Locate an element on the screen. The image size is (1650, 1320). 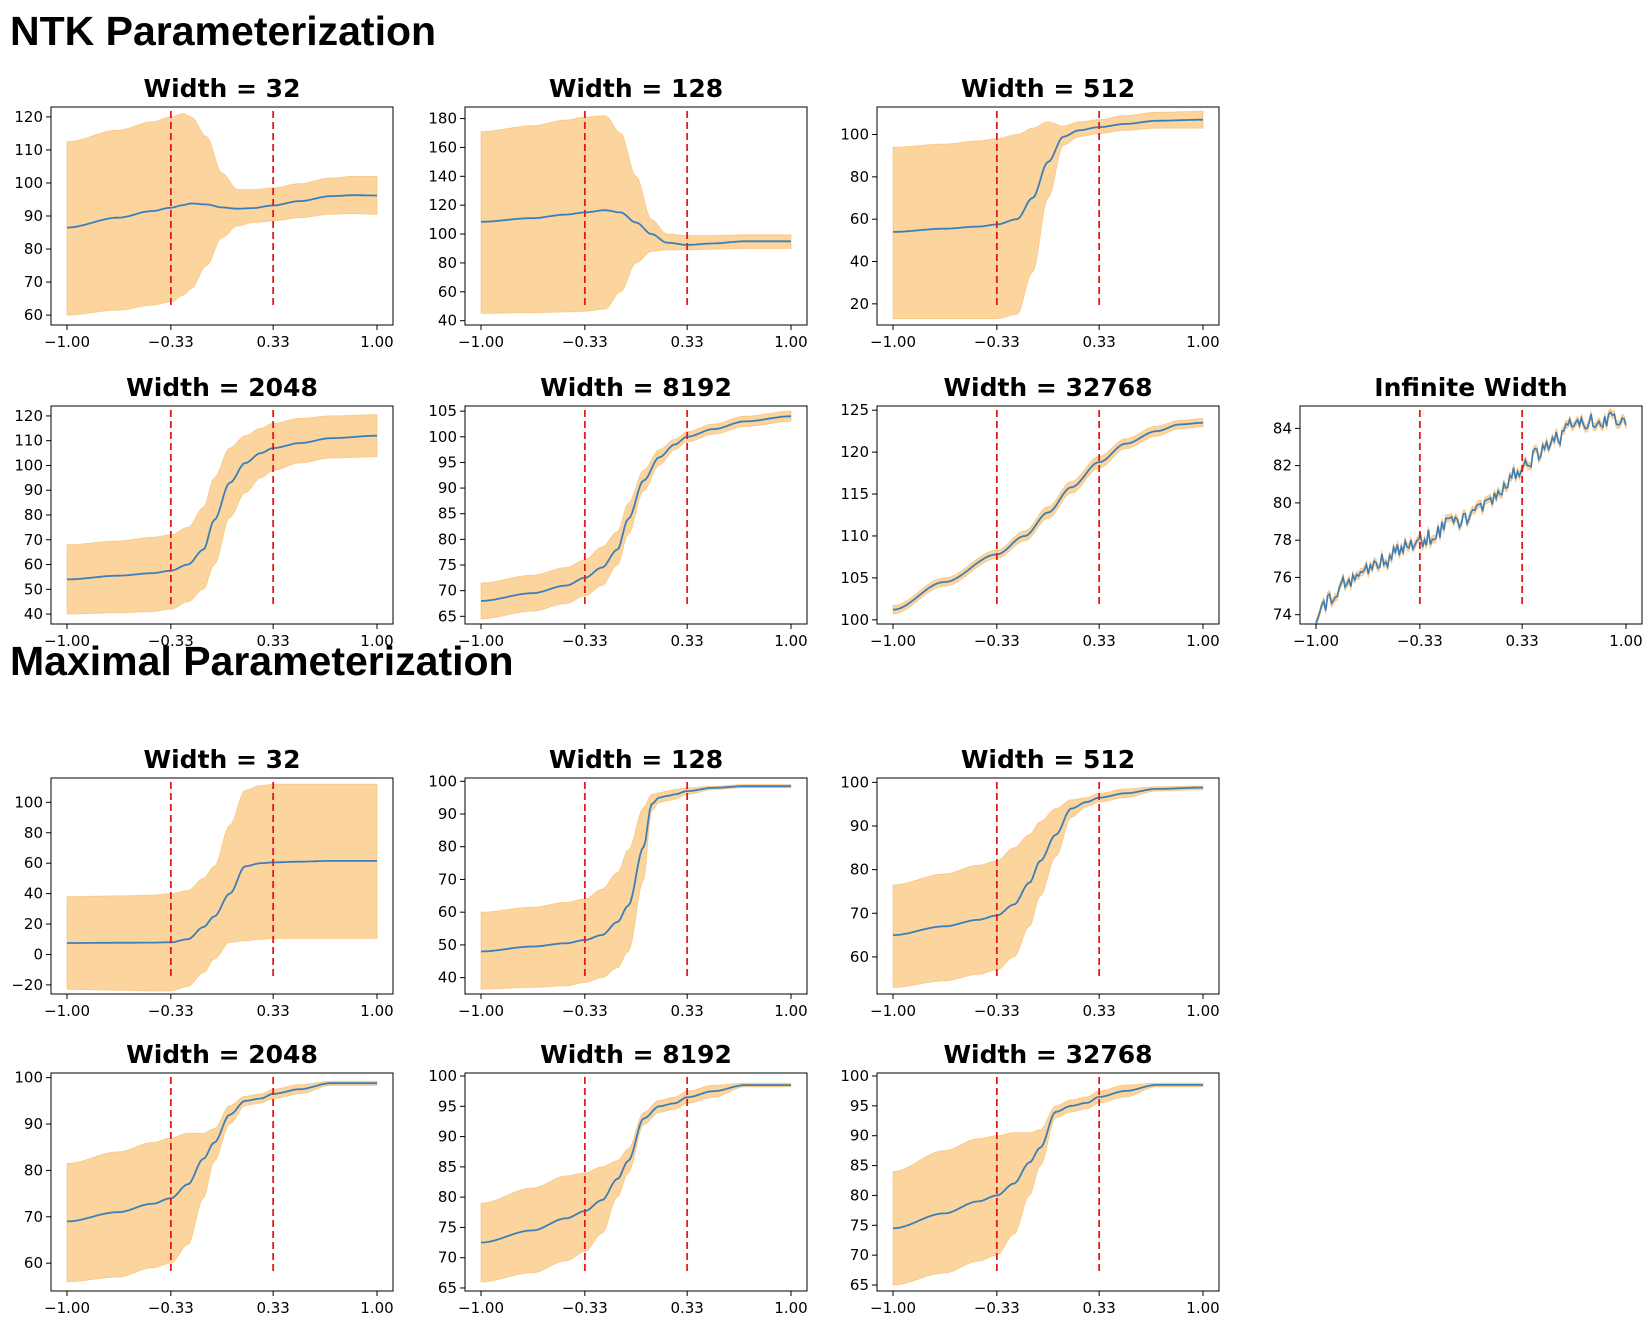
y-tick-label: 0 is located at coordinates (38, 954).